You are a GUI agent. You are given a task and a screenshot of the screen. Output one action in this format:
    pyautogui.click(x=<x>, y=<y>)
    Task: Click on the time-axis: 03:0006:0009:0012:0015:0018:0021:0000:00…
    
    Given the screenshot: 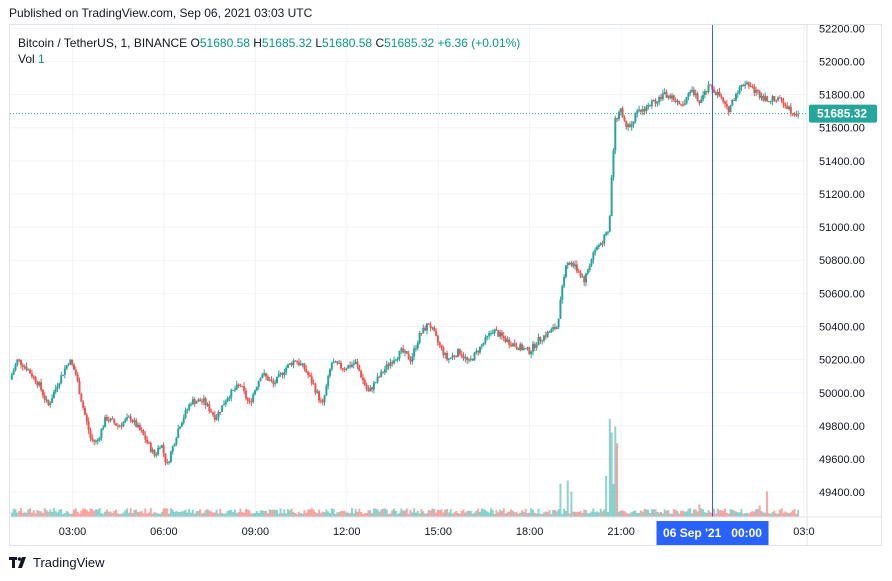 What is the action you would take?
    pyautogui.click(x=445, y=530)
    